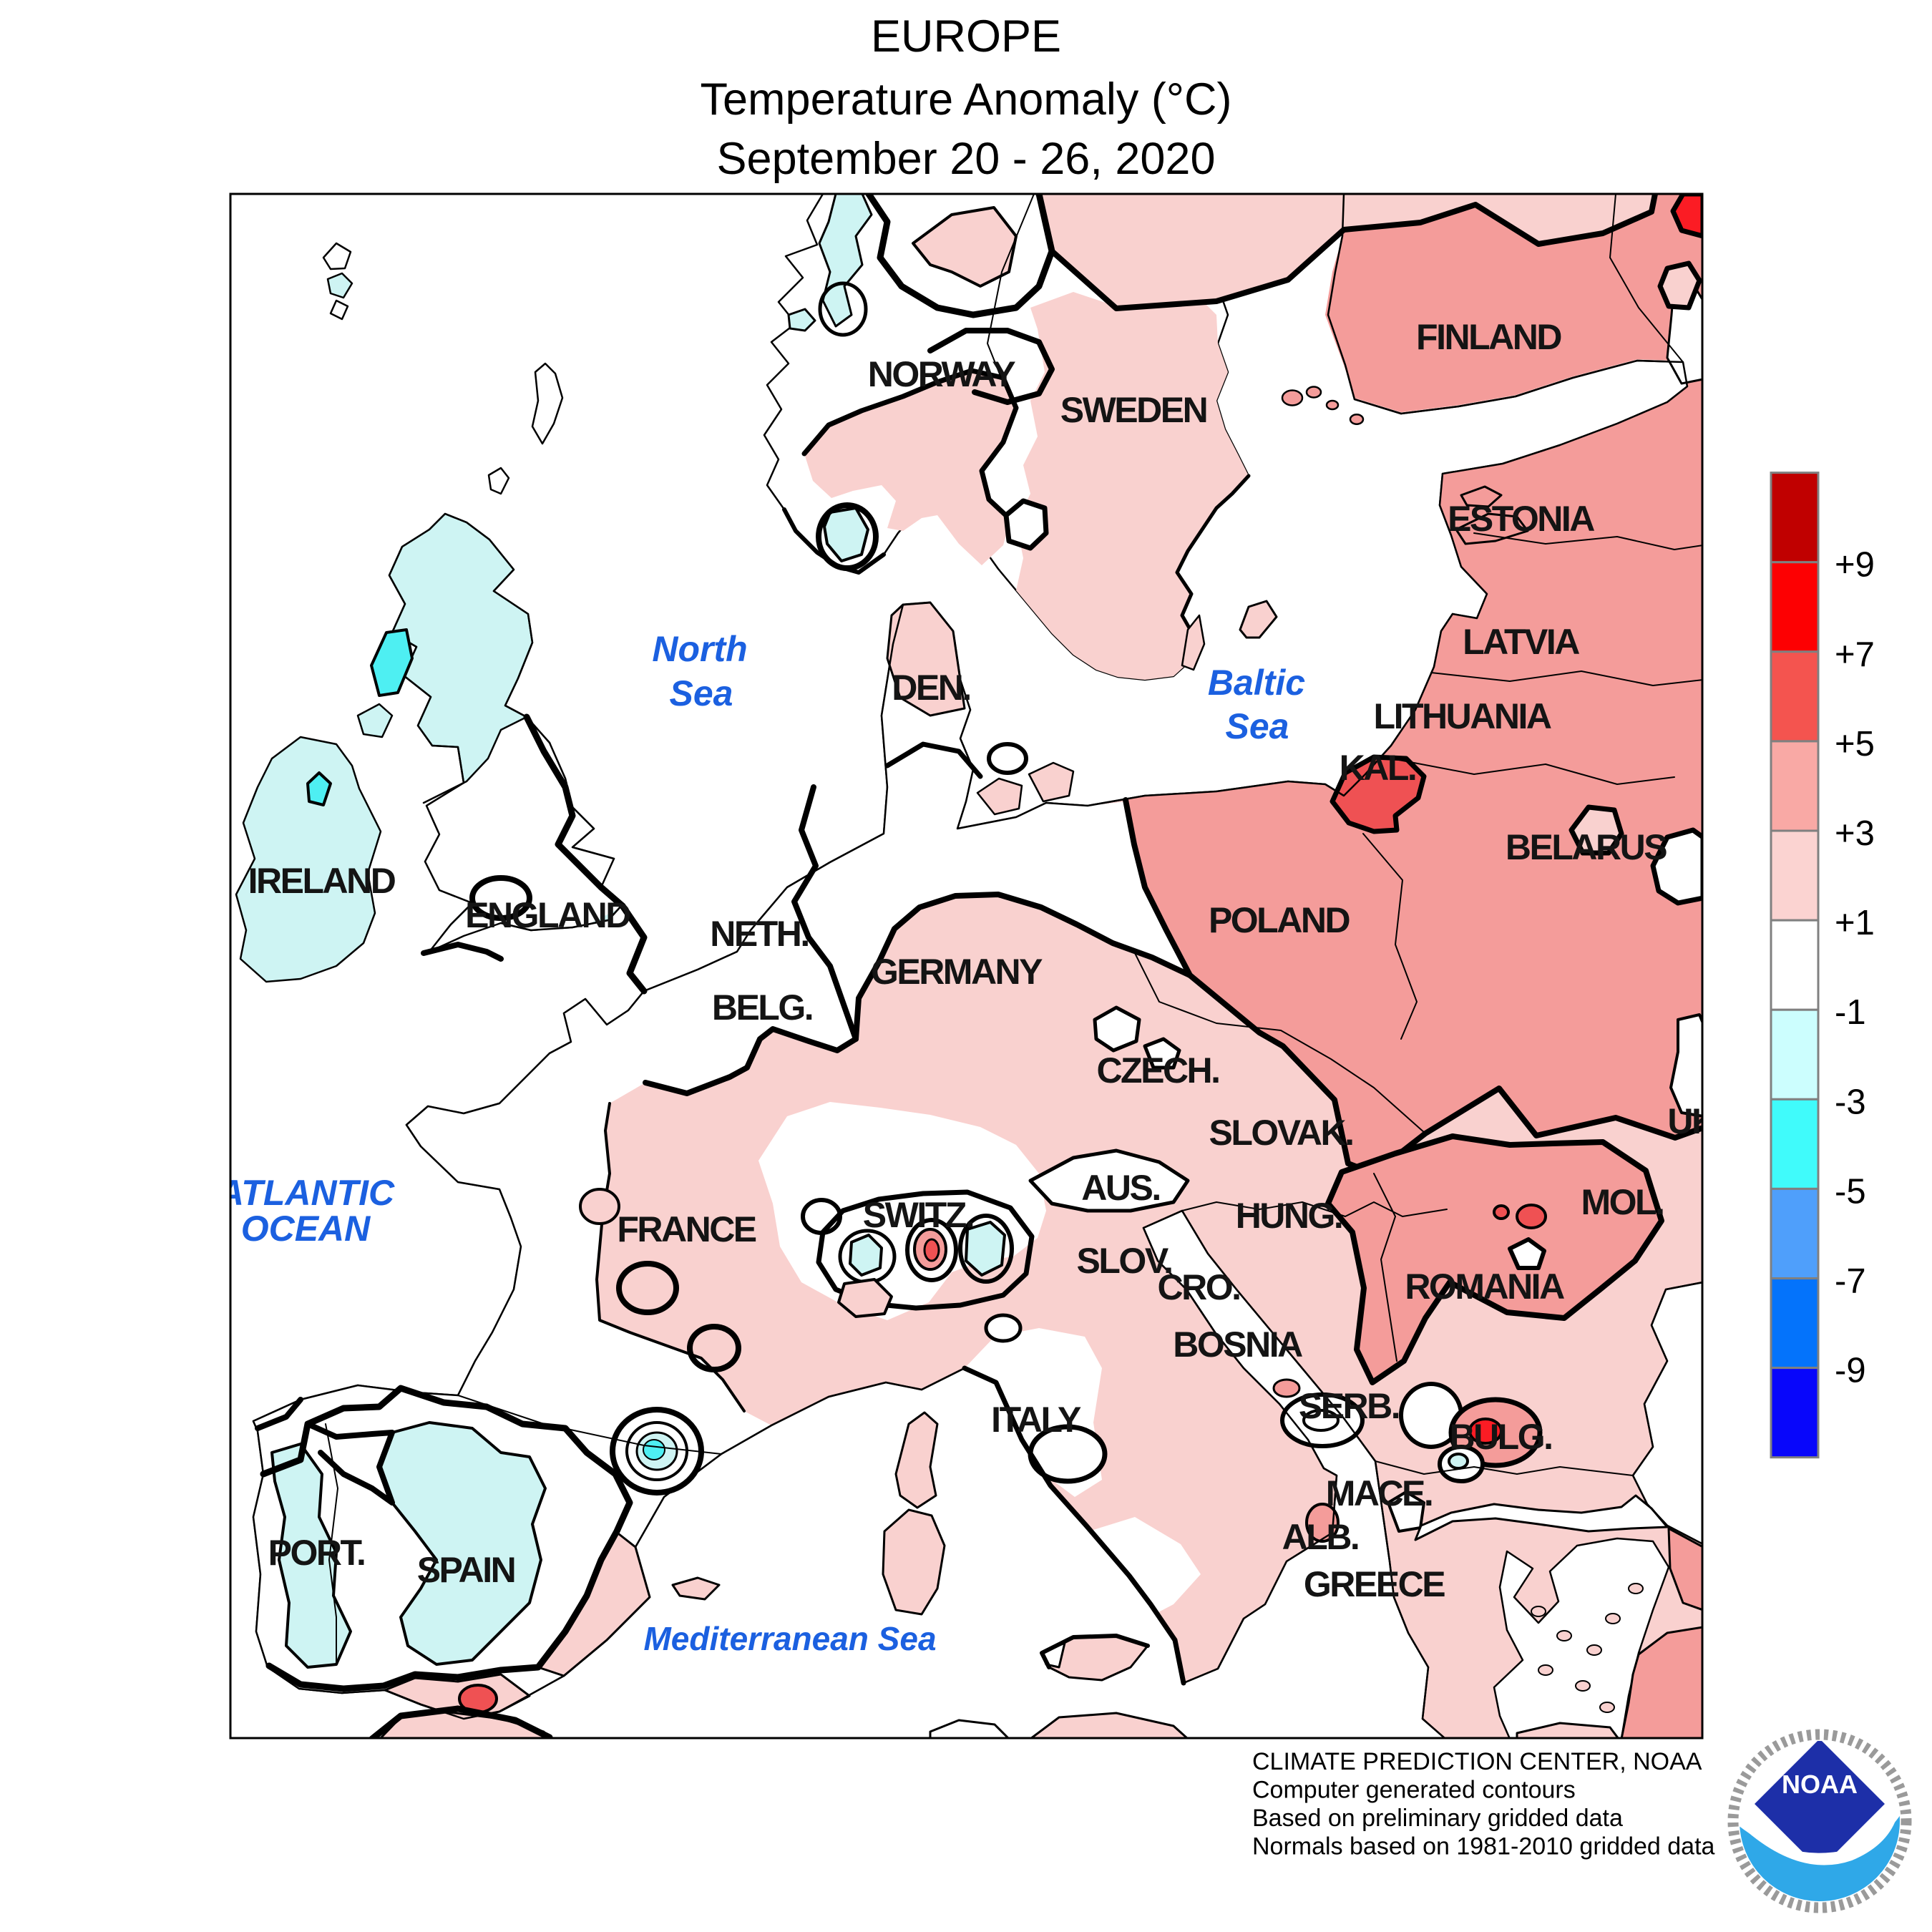 Image resolution: width=1932 pixels, height=1932 pixels. What do you see at coordinates (1521, 642) in the screenshot?
I see `svg-text: LATVIA` at bounding box center [1521, 642].